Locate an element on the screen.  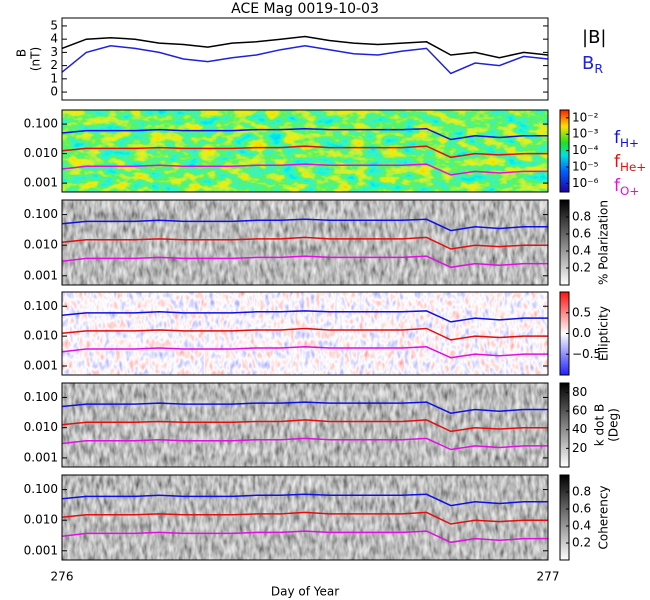
colorbar-tick-label: 0.0 is located at coordinates (581, 333).